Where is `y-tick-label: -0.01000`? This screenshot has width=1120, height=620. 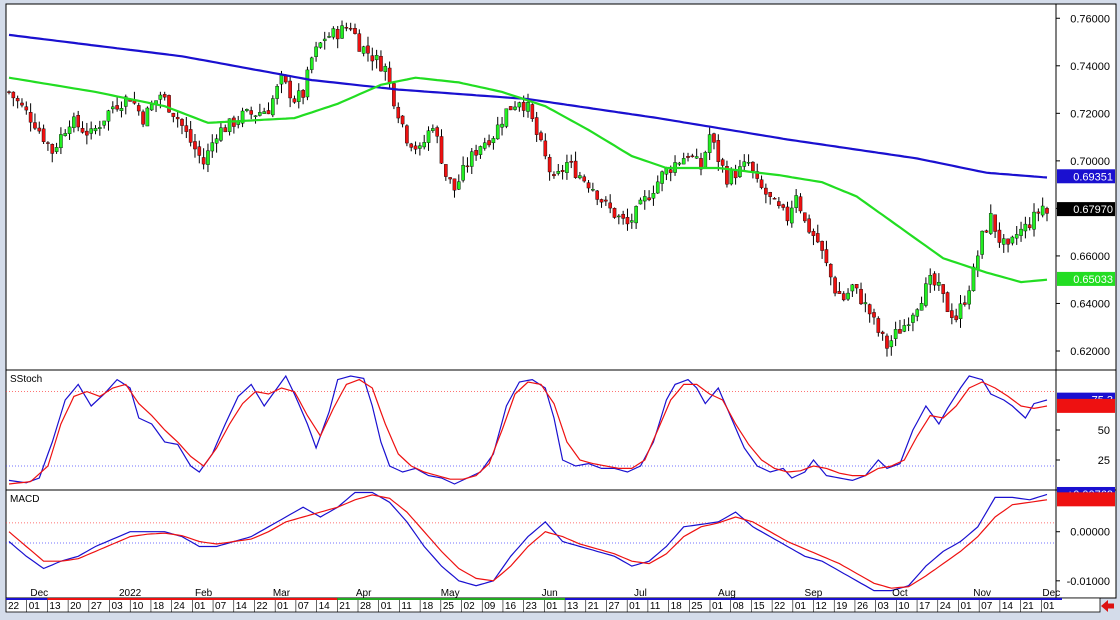
y-tick-label: -0.01000 is located at coordinates (1088, 582).